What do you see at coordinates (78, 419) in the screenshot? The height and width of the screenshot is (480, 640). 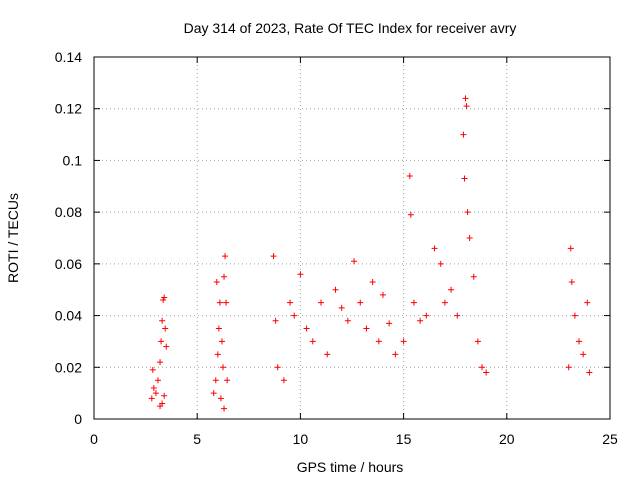 I see `y-tick-label: 0` at bounding box center [78, 419].